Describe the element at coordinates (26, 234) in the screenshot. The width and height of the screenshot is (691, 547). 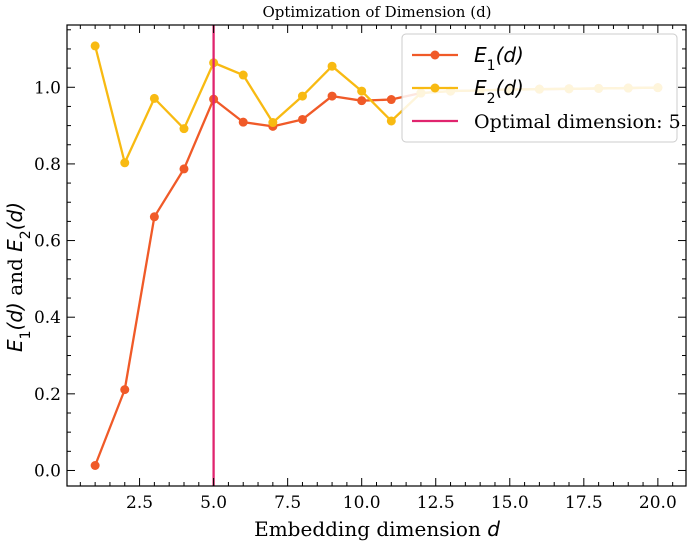
I see `y-label-sub2: 2` at that location.